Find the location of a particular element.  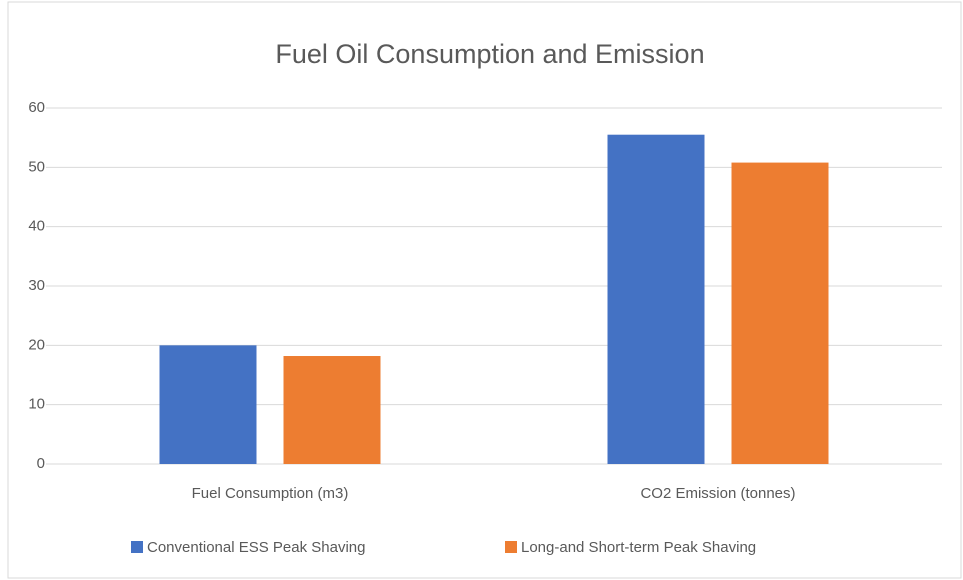

y-tick-label: 10 is located at coordinates (36, 404).